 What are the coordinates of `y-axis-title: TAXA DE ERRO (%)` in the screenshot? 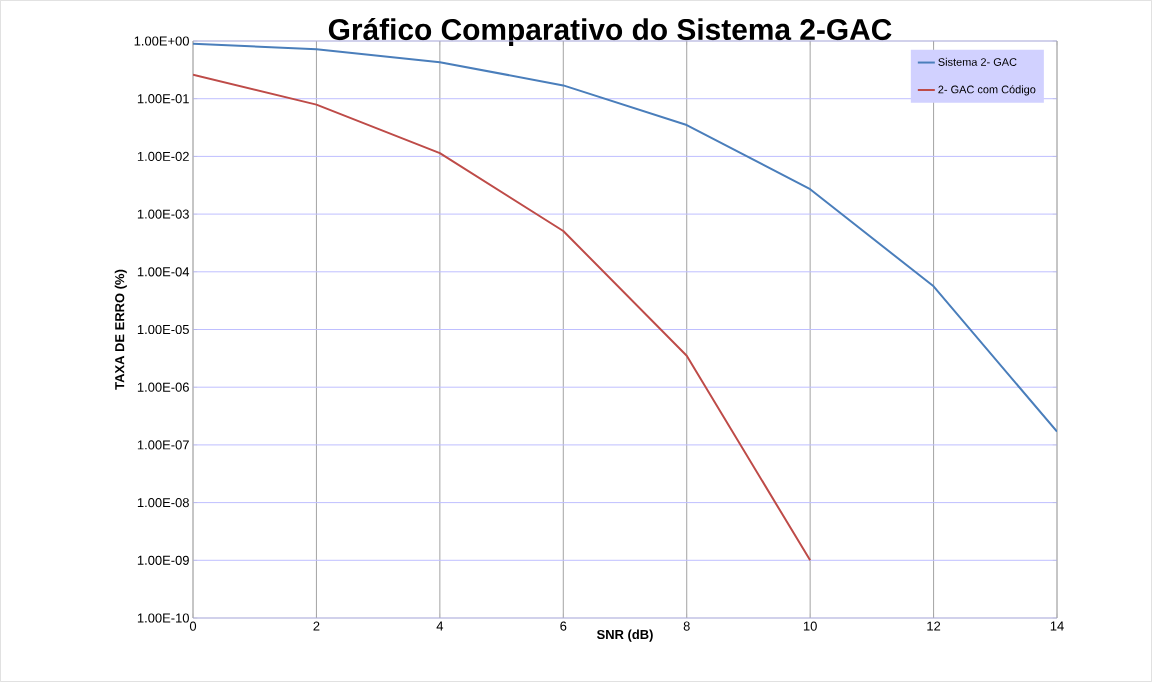 It's located at (120, 329).